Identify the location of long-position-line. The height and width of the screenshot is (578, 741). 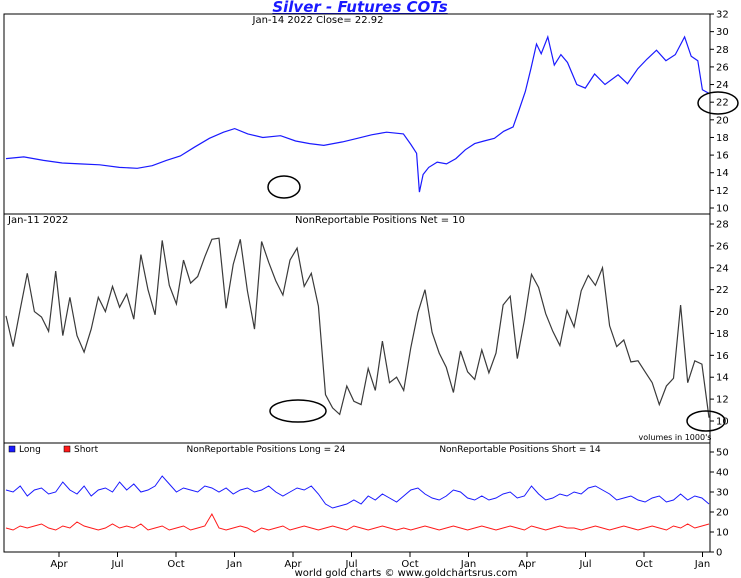
(357, 492).